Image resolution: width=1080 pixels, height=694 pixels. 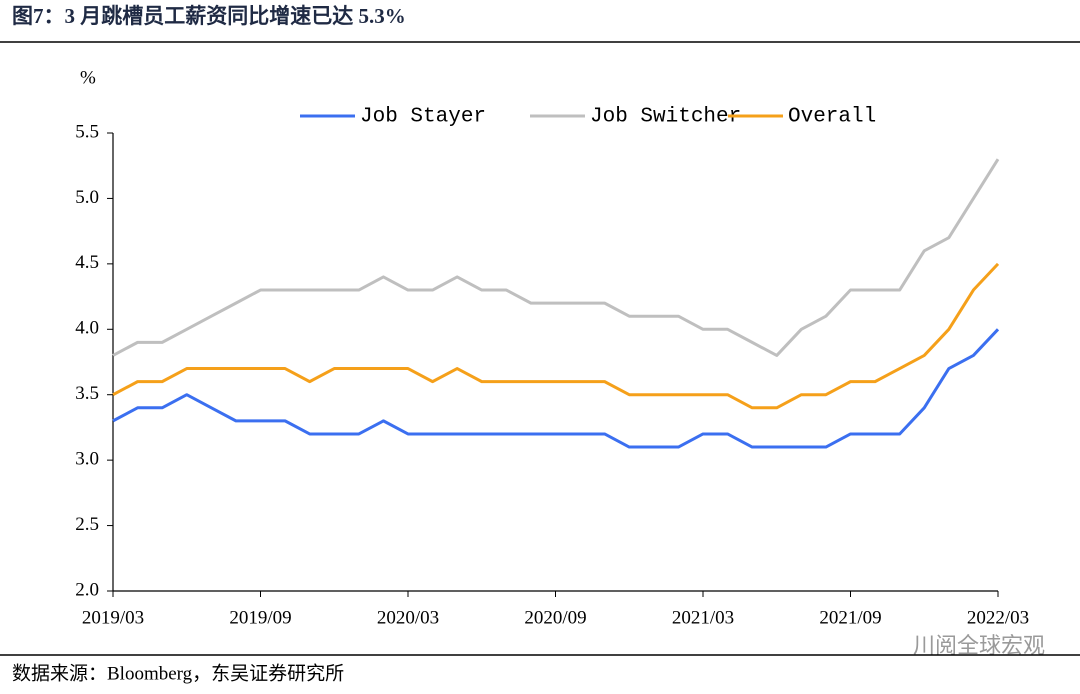 What do you see at coordinates (209, 16) in the screenshot?
I see `chart-title: 图7：3 月跳槽员工薪资同比增速已达 5.3%` at bounding box center [209, 16].